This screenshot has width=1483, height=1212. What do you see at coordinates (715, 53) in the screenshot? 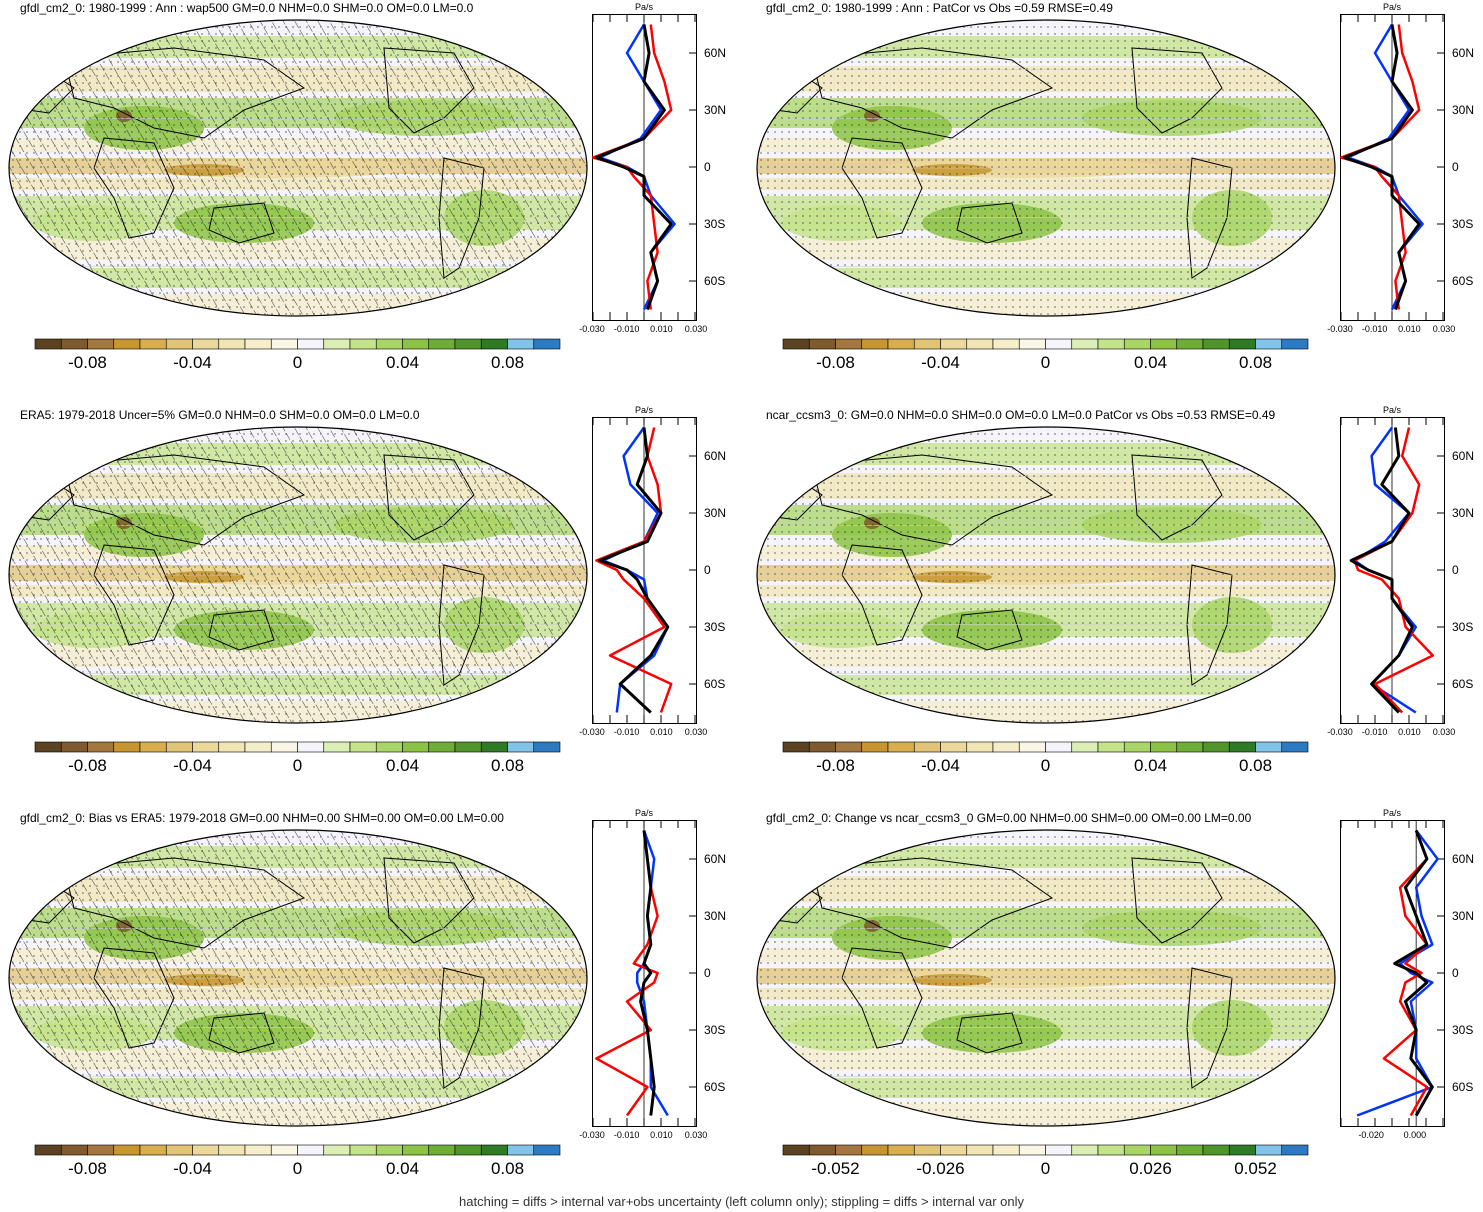
I see `lat-label: 60N` at bounding box center [715, 53].